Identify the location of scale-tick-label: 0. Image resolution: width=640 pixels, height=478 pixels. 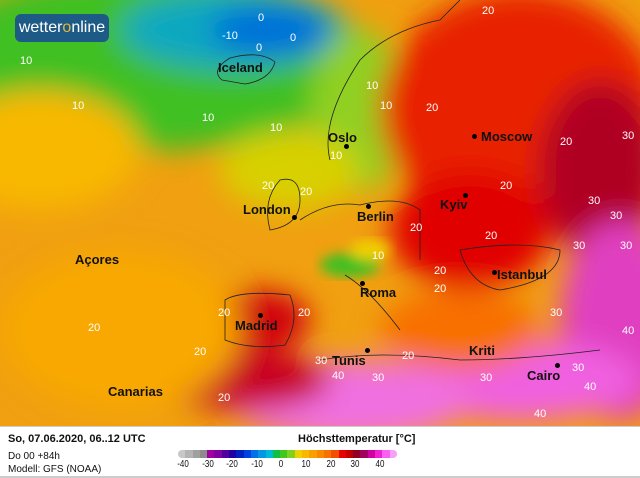
(281, 464).